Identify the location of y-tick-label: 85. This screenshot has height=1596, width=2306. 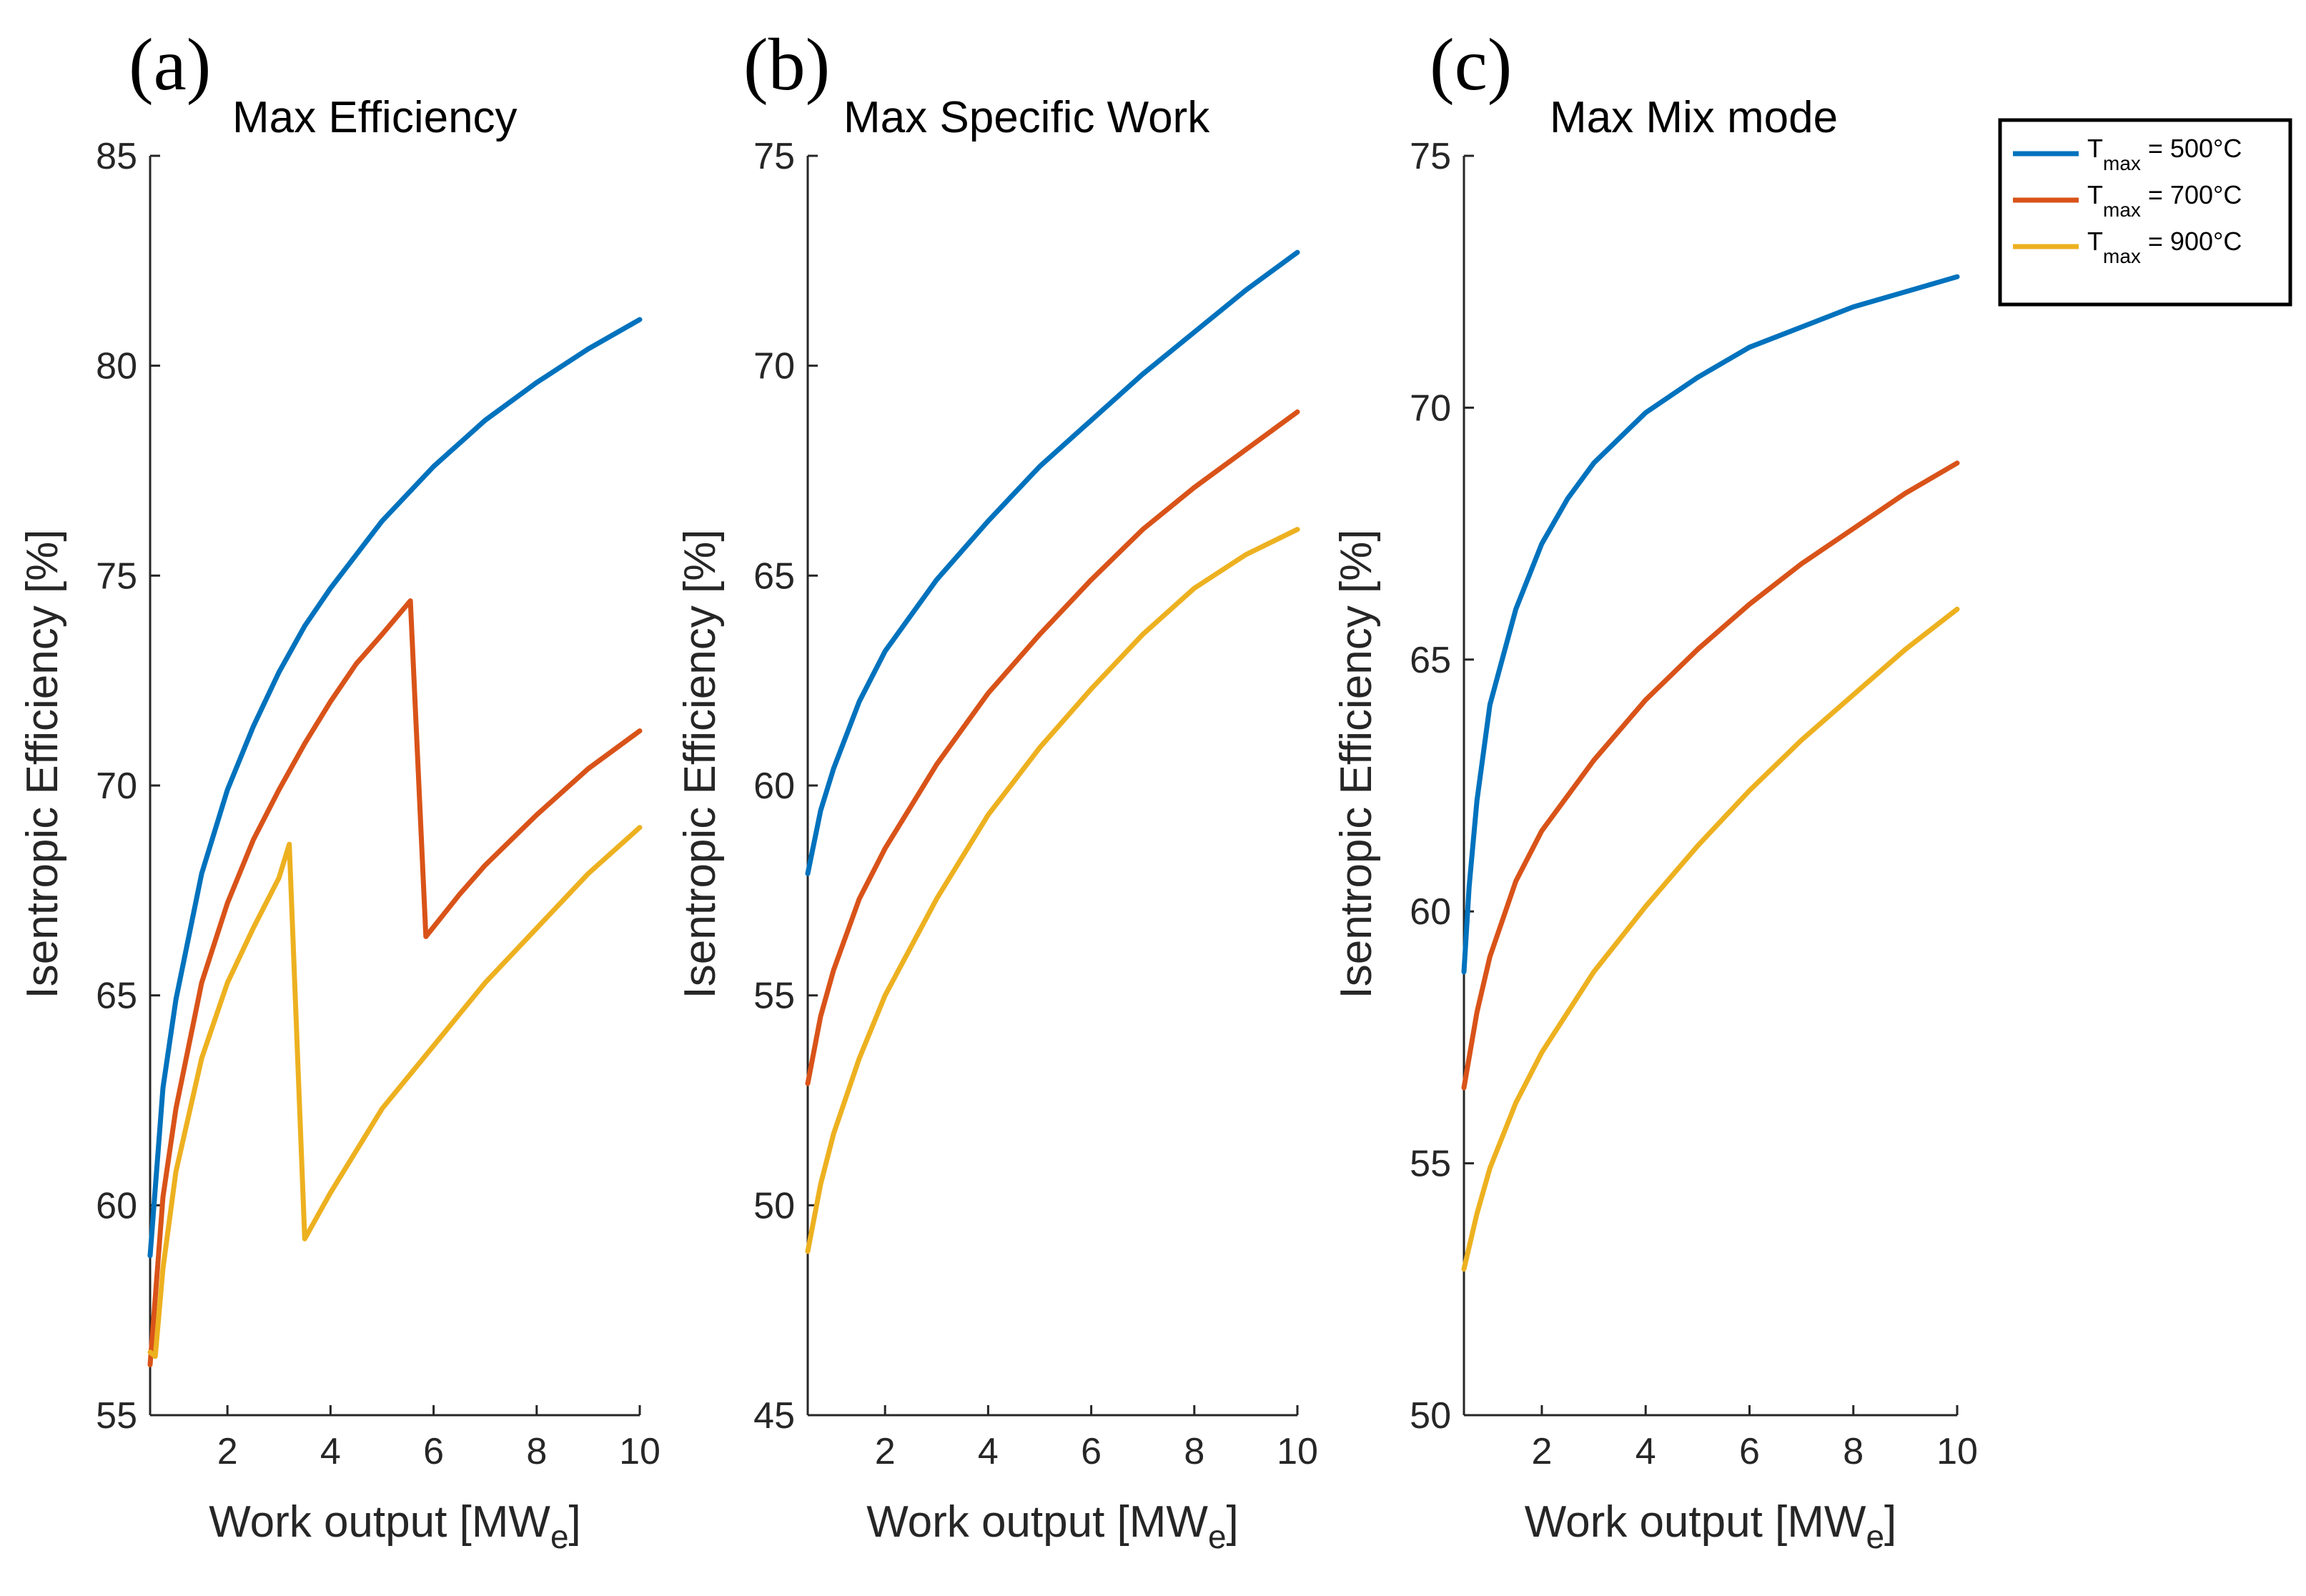
(116, 156).